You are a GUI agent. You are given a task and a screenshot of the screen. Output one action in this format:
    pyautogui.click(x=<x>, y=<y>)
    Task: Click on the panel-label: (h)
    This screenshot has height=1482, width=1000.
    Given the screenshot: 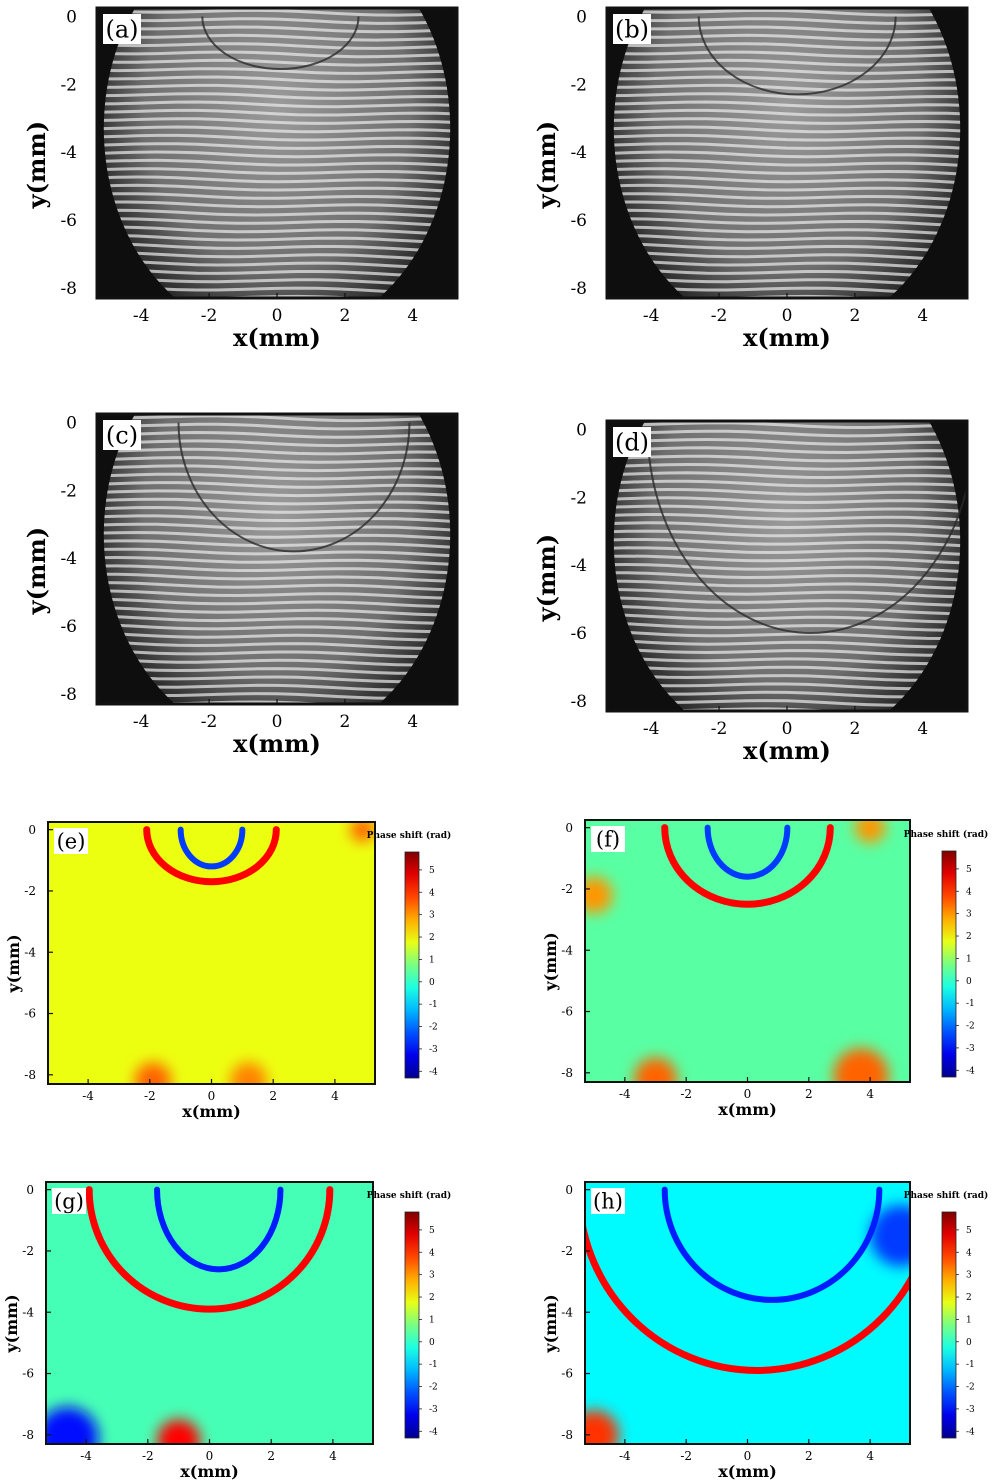 What is the action you would take?
    pyautogui.click(x=608, y=1201)
    